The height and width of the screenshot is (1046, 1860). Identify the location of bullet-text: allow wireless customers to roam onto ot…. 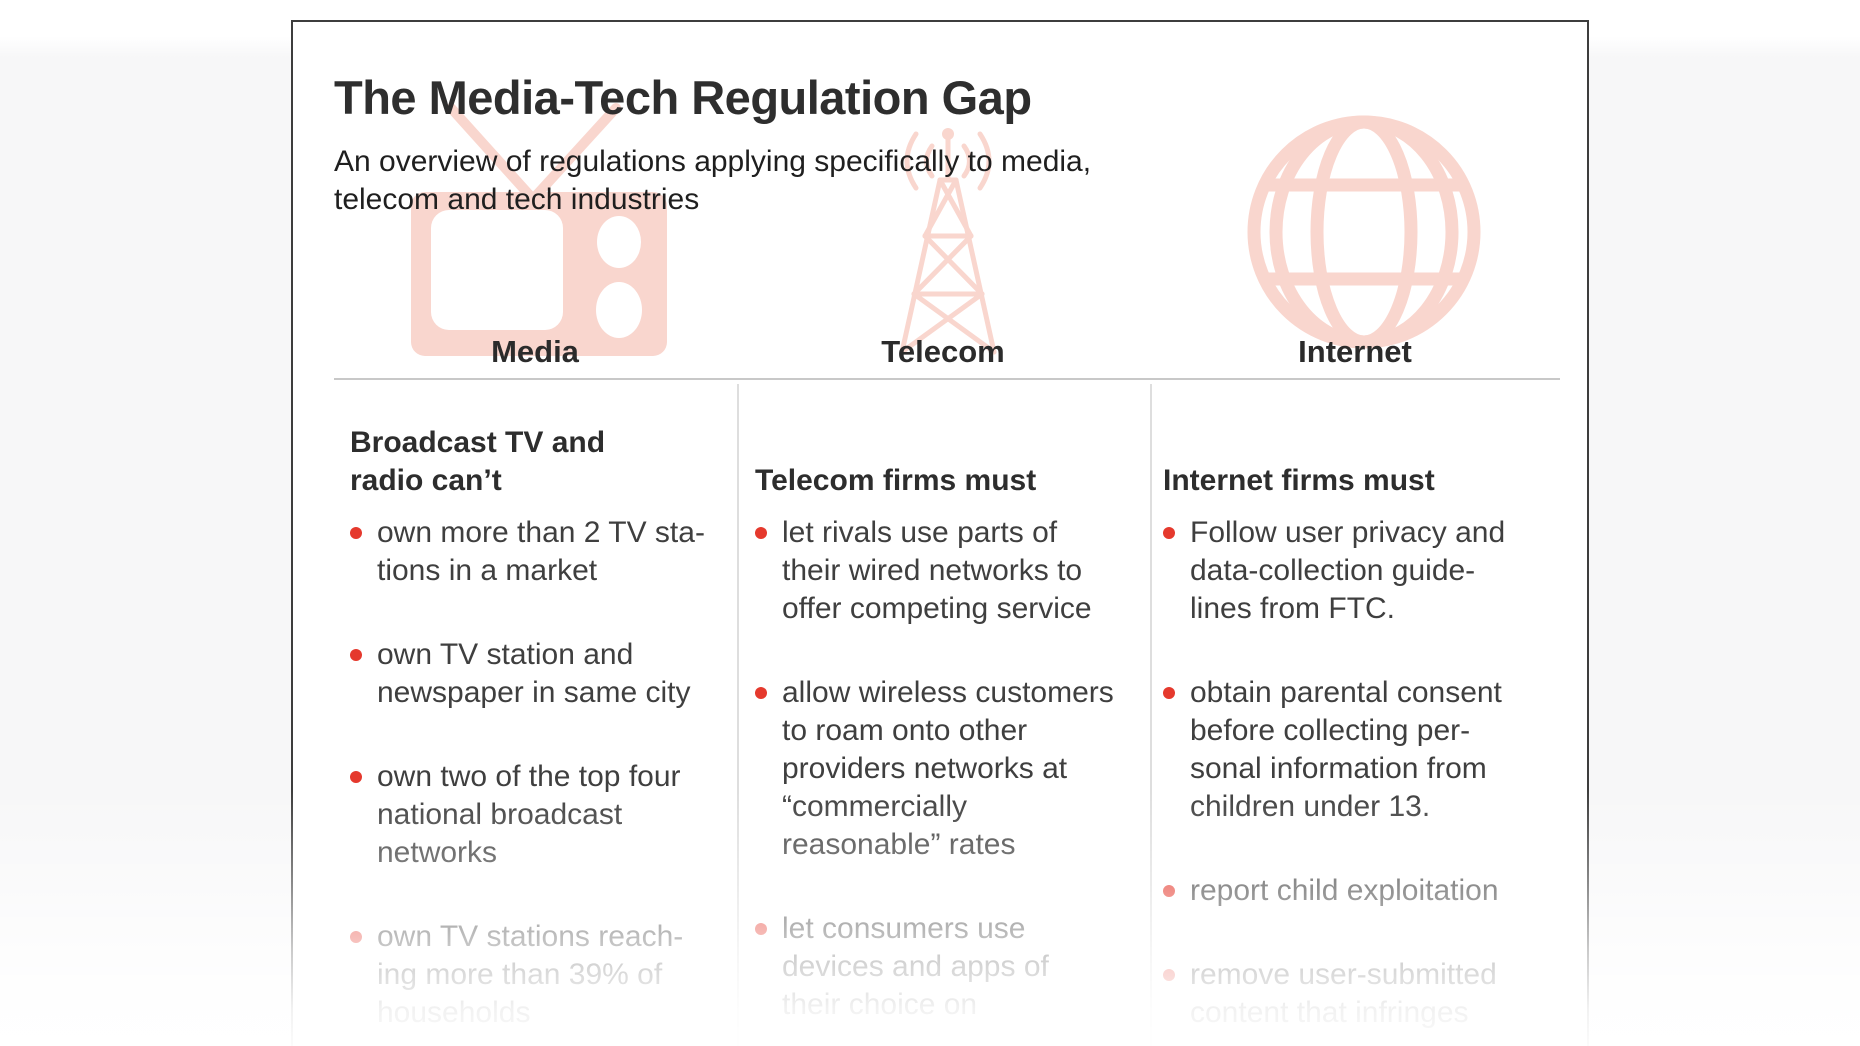
(948, 768).